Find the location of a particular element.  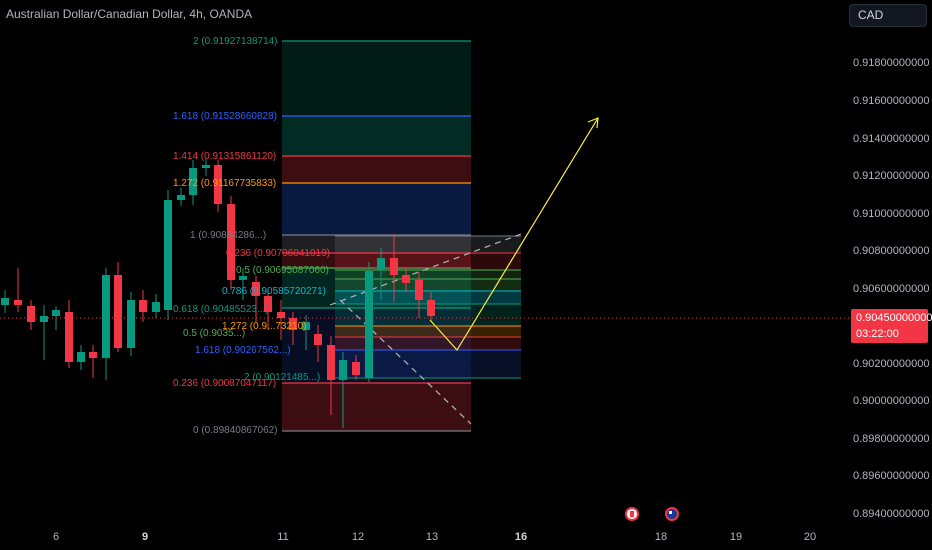

fib-label: 1.618 (0.91528660828) is located at coordinates (225, 116).